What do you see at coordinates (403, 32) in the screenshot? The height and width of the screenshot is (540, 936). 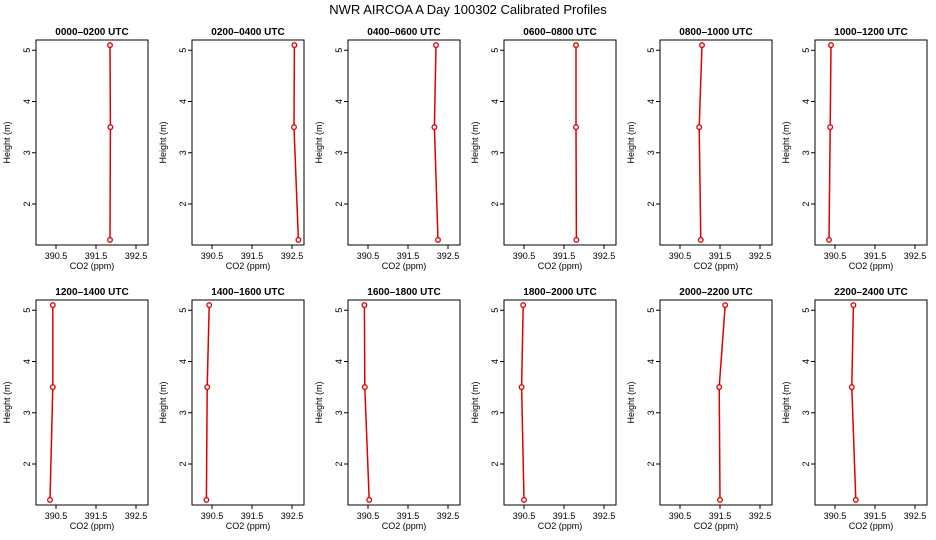 I see `panel-title: 0400–0600 UTC` at bounding box center [403, 32].